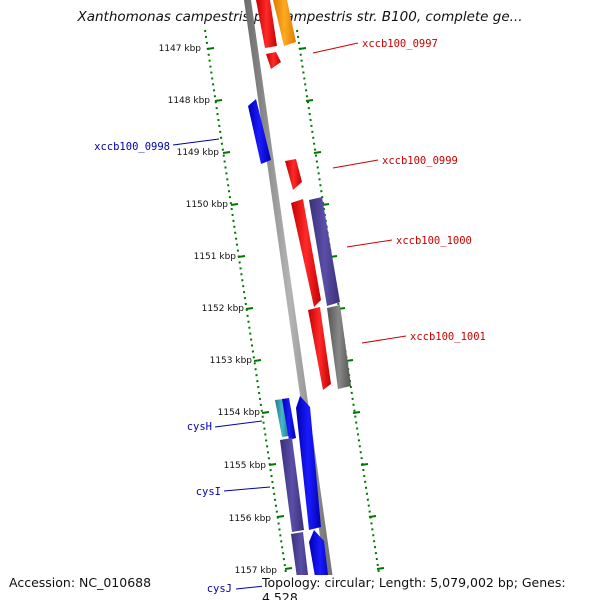 Image resolution: width=600 pixels, height=600 pixels. I want to click on pseudo-feature, so click(339, 347).